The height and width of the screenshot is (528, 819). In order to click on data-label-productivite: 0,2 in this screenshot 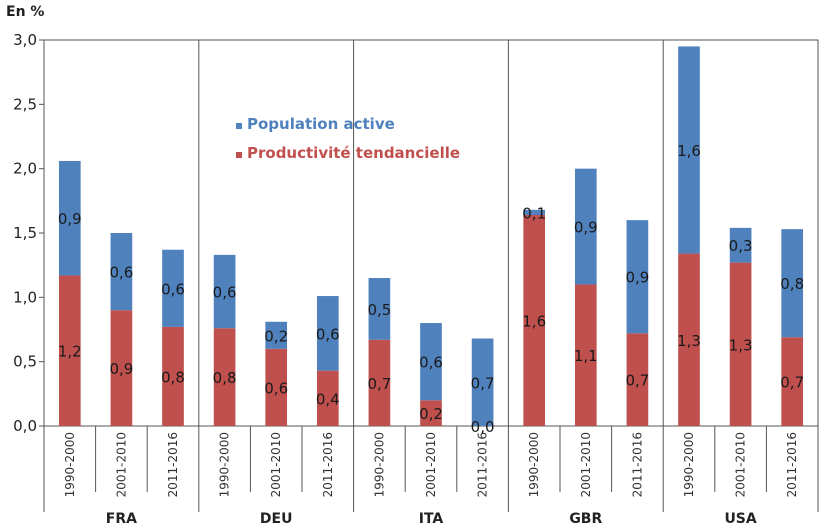, I will do `click(431, 414)`.